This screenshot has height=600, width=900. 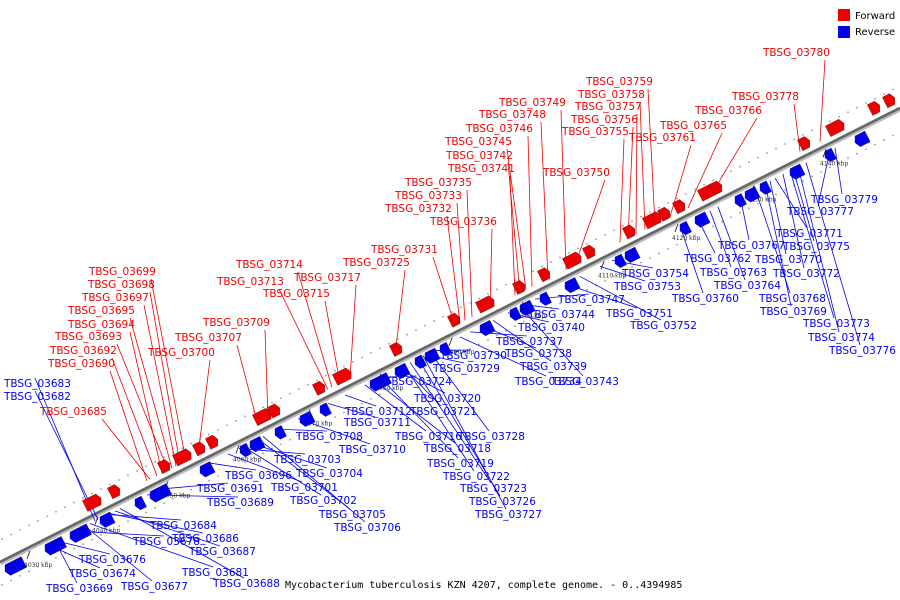 I want to click on gene-label: TBSG_03676, so click(x=112, y=560).